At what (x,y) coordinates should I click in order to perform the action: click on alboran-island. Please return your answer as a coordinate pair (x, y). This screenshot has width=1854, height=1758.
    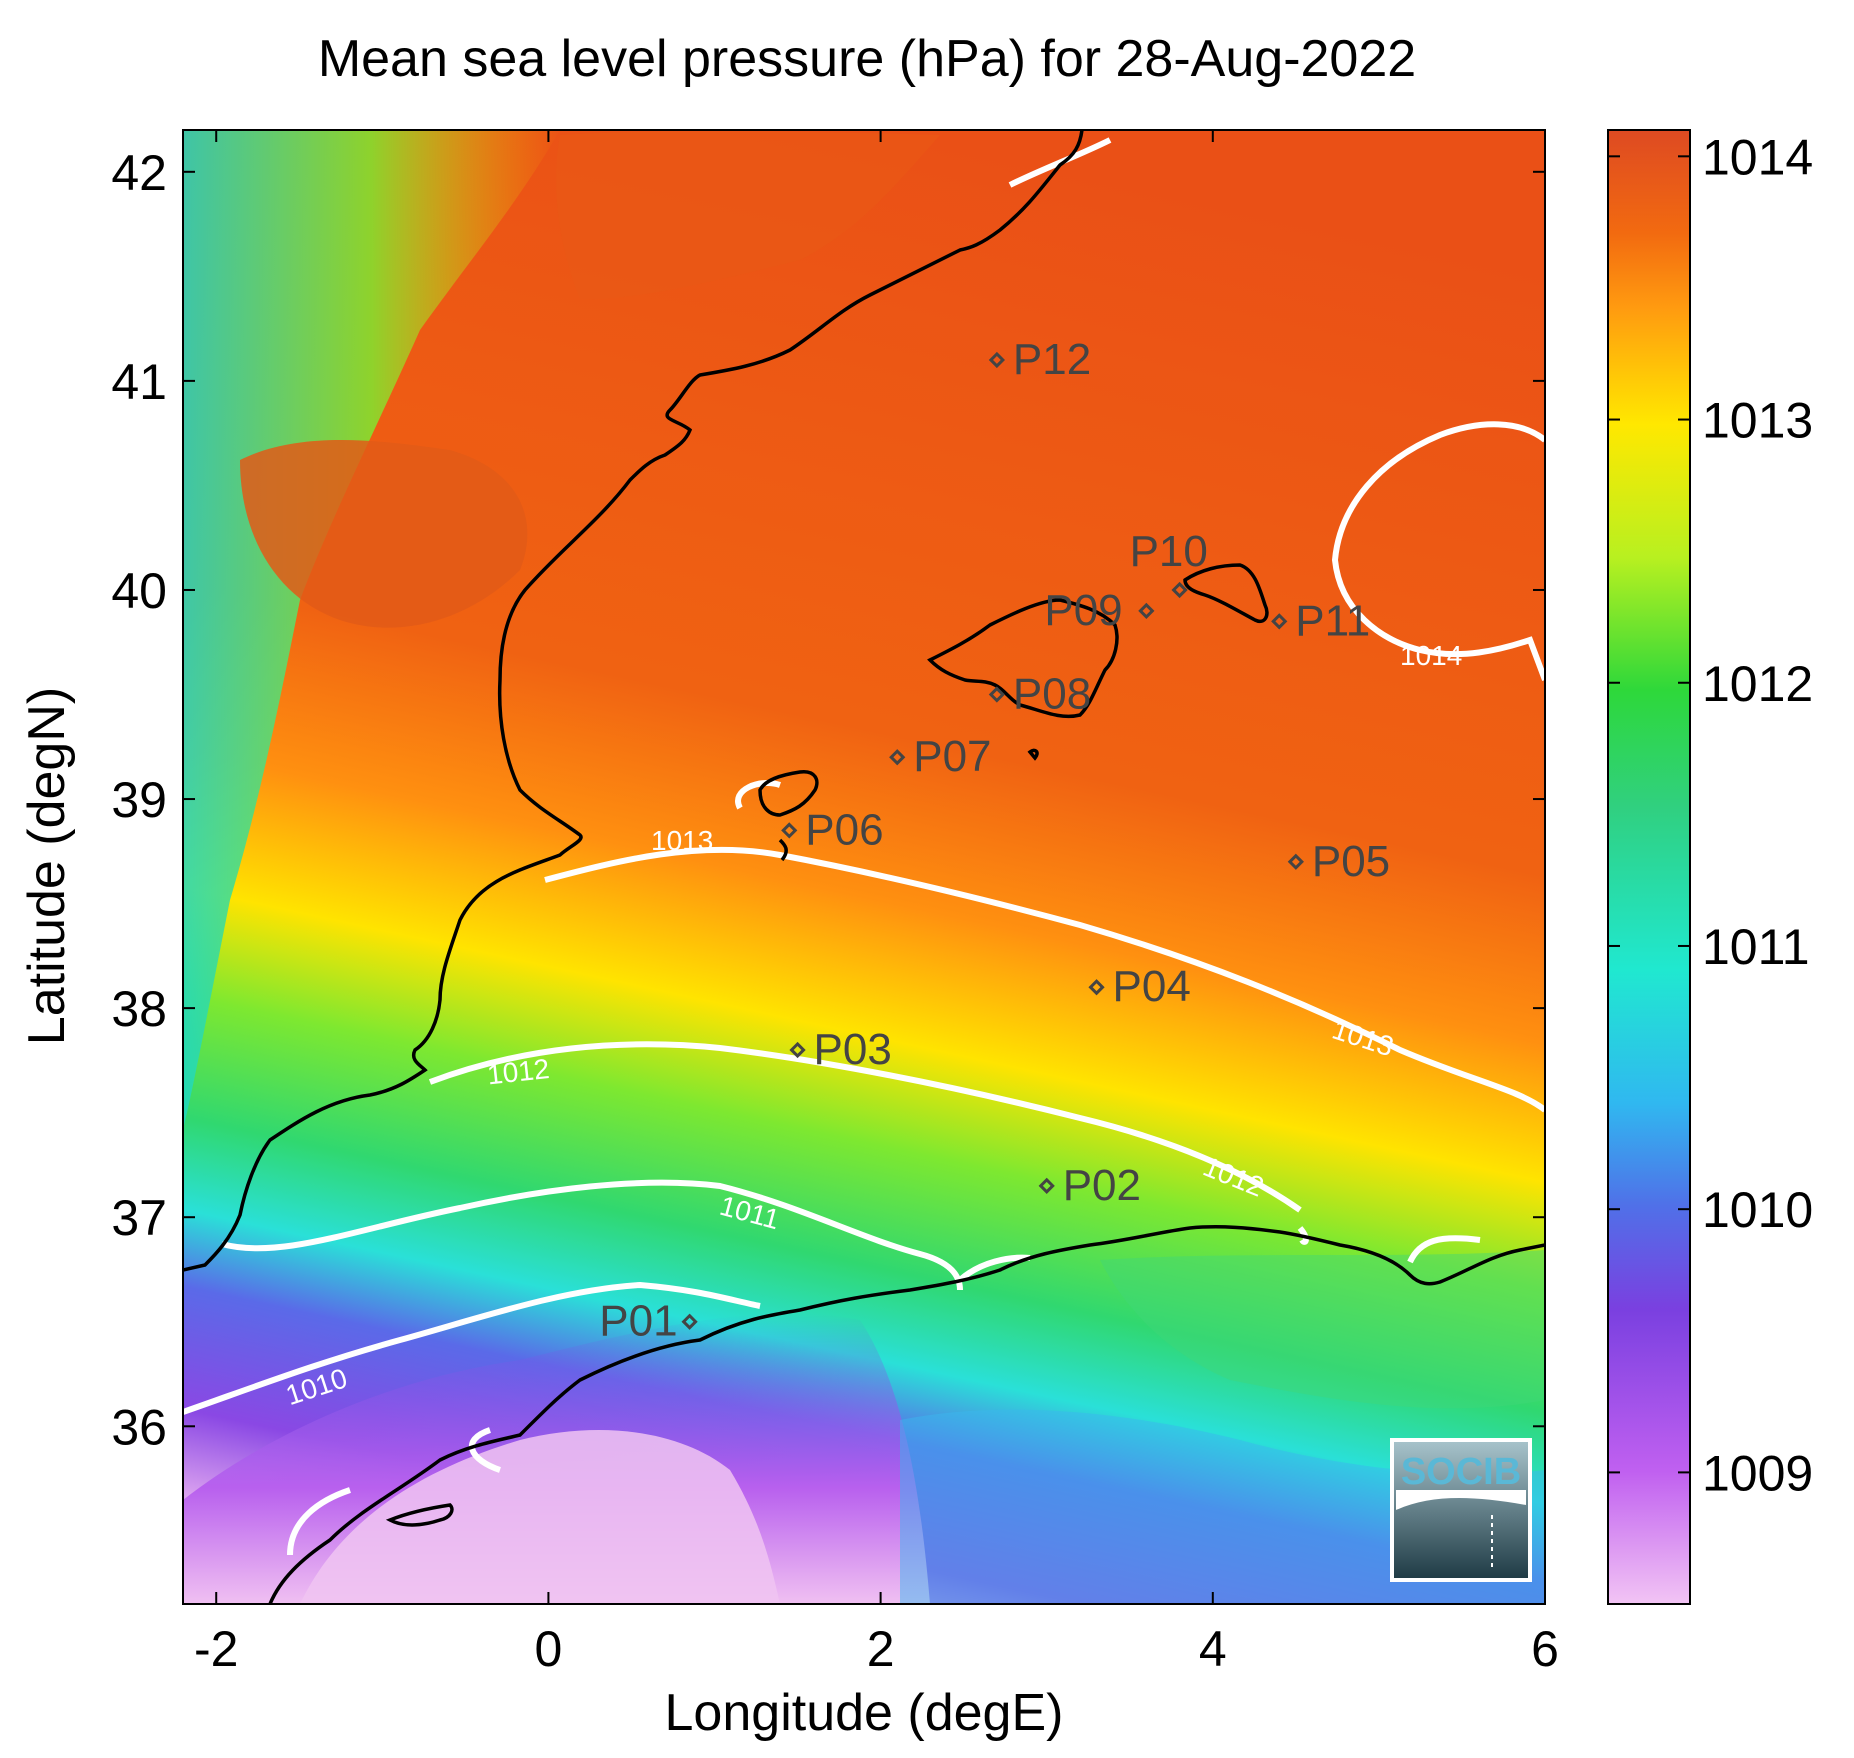
    Looking at the image, I should click on (419, 1515).